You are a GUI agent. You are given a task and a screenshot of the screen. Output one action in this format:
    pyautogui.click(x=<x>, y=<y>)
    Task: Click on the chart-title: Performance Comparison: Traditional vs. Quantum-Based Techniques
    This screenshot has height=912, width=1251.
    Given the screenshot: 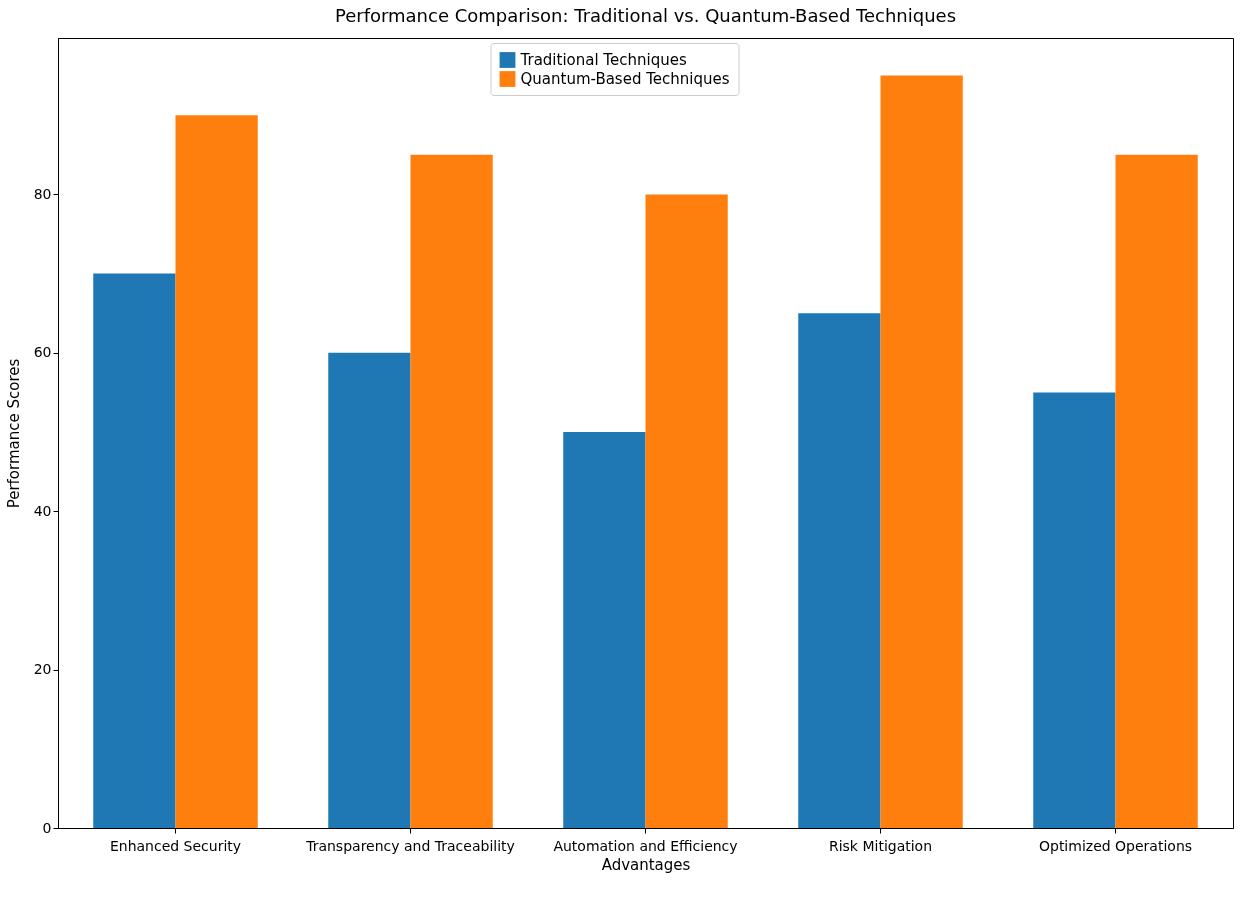 What is the action you would take?
    pyautogui.click(x=645, y=15)
    